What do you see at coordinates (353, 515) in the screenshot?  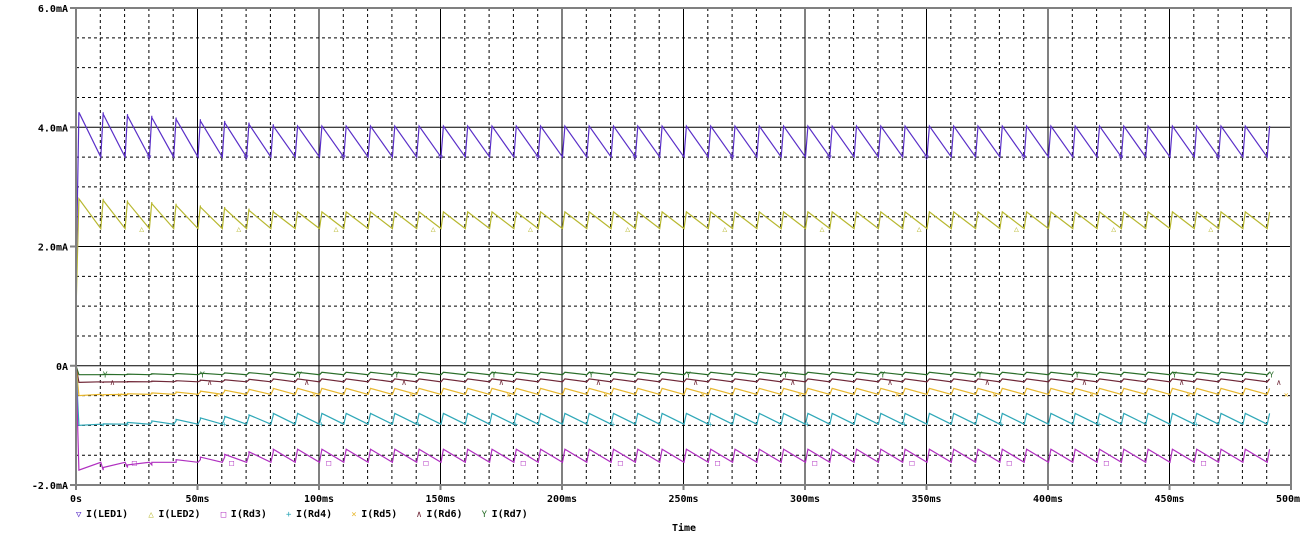 I see `legend-marker-icon: ×` at bounding box center [353, 515].